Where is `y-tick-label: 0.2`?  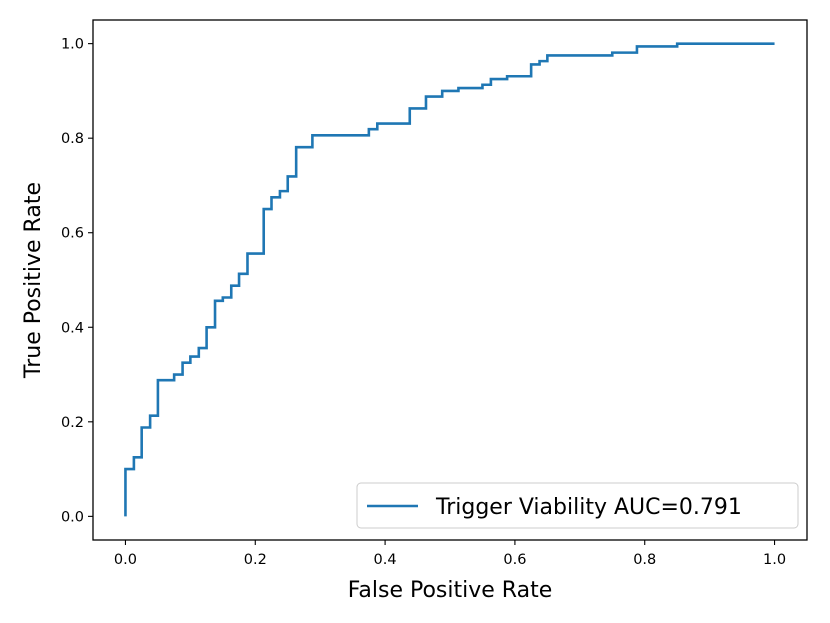
y-tick-label: 0.2 is located at coordinates (72, 423).